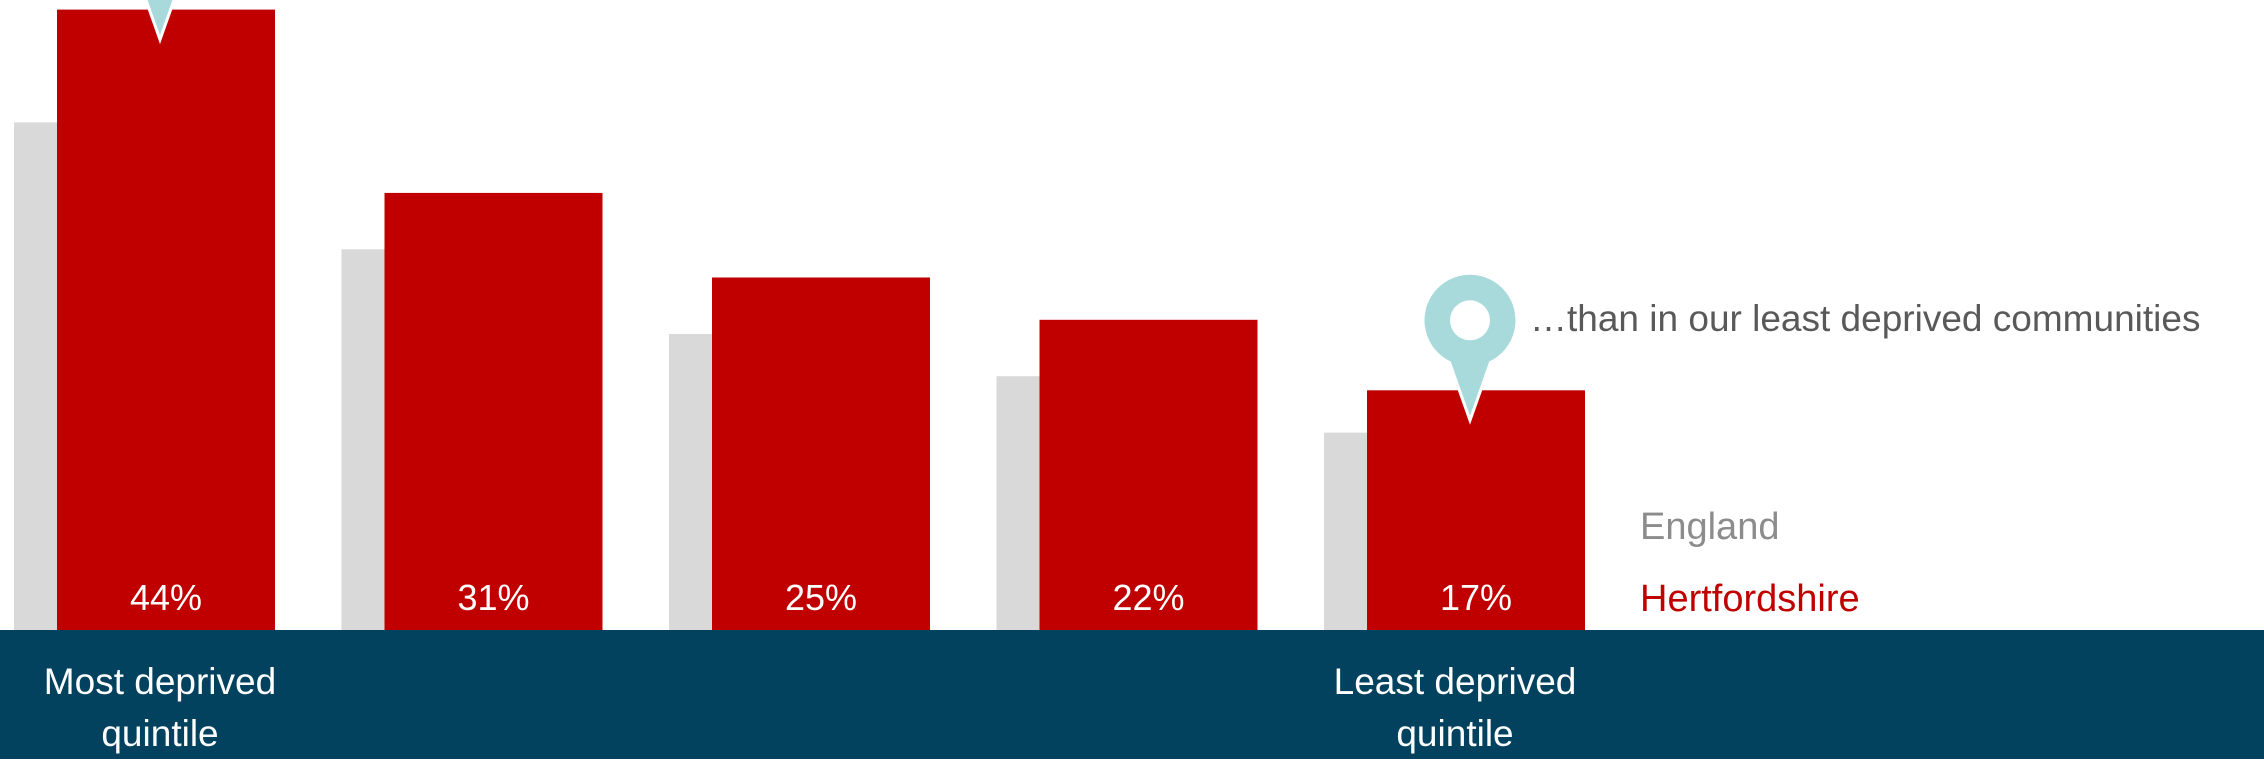  I want to click on data-label-2: 25%, so click(821, 597).